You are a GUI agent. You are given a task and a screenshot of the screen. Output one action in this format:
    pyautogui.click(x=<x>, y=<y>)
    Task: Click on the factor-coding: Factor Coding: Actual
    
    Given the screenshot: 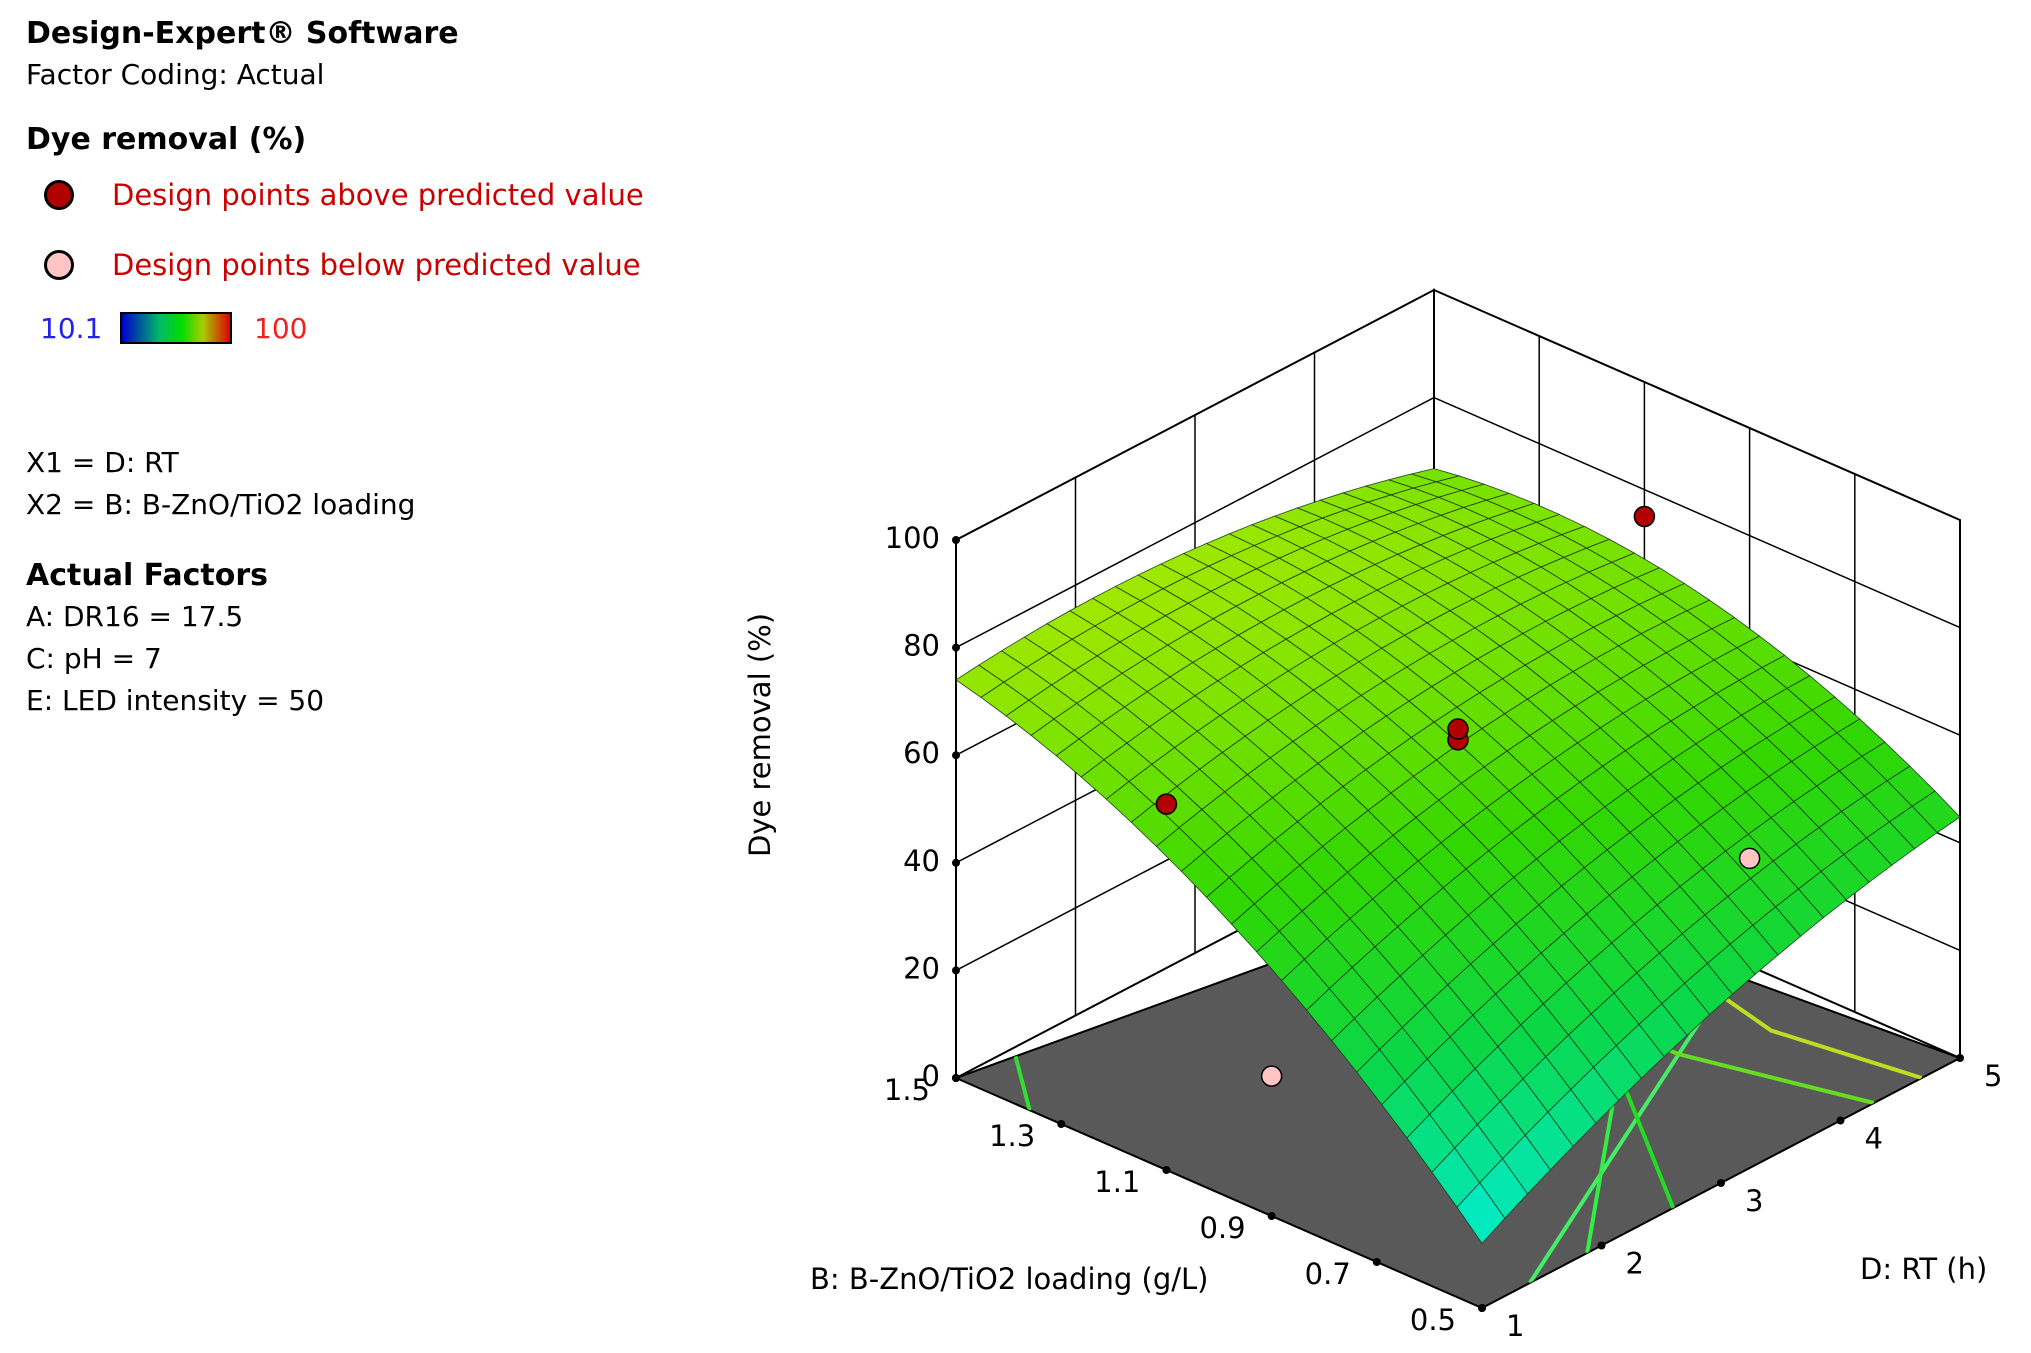 What is the action you would take?
    pyautogui.click(x=175, y=74)
    